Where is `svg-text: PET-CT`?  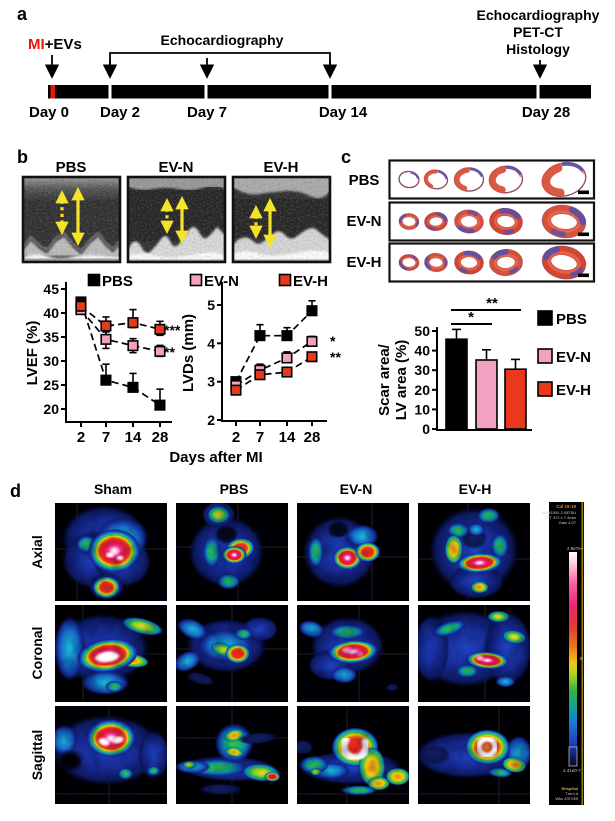
svg-text: PET-CT is located at coordinates (538, 32).